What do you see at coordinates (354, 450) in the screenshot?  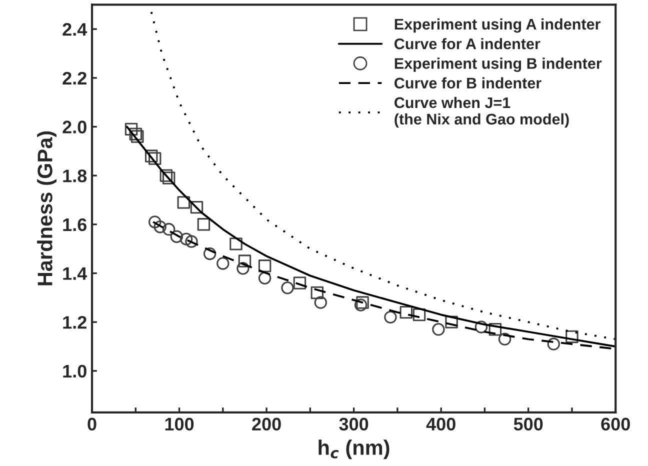 I see `x-axis-title: h$_{c}$ (nm)` at bounding box center [354, 450].